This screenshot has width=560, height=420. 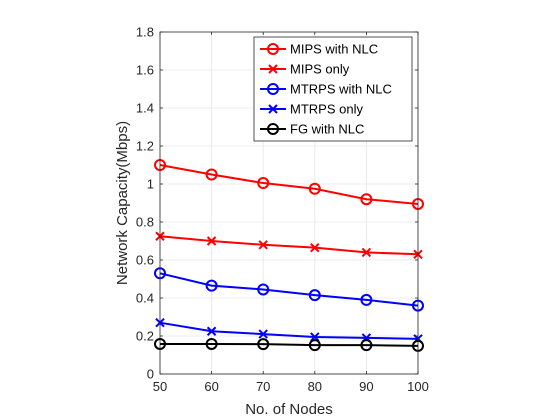 What do you see at coordinates (418, 386) in the screenshot?
I see `x-tick-label: 100` at bounding box center [418, 386].